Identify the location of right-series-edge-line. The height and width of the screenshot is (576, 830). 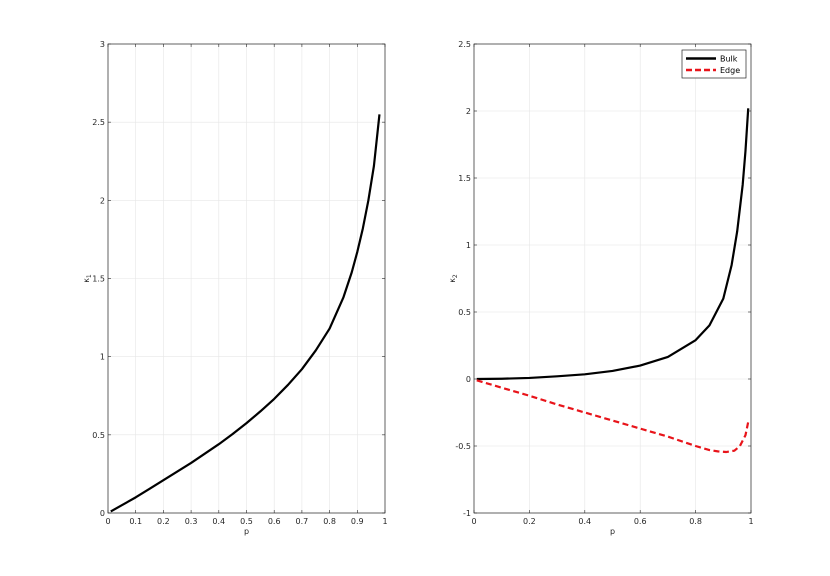
(613, 416).